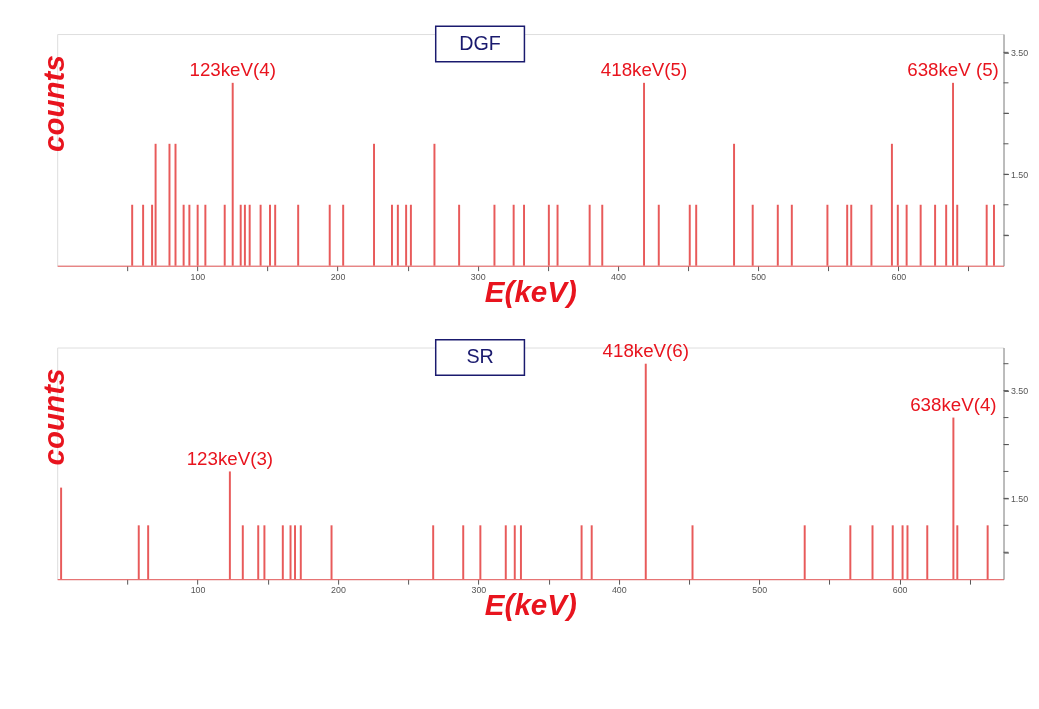 The image size is (1039, 709). What do you see at coordinates (480, 356) in the screenshot?
I see `chart-title: SR` at bounding box center [480, 356].